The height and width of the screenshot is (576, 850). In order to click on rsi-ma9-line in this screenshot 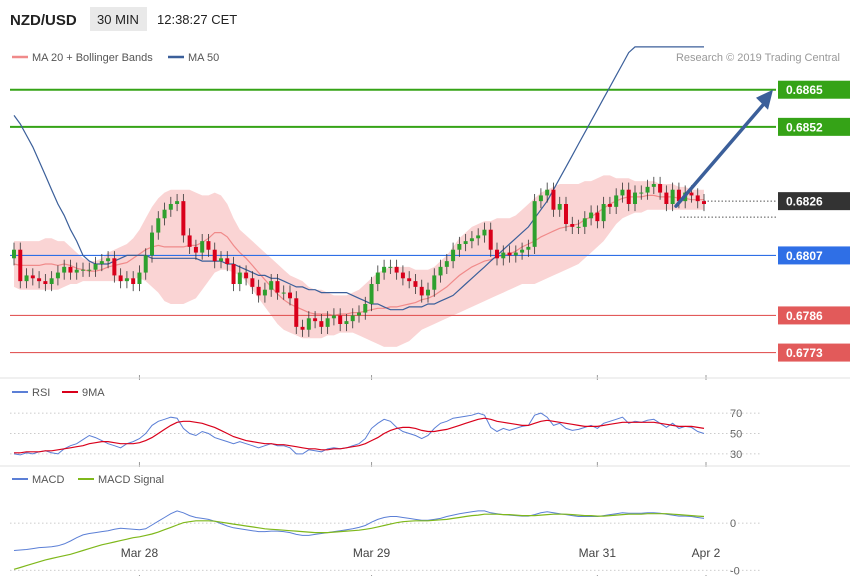, I will do `click(359, 435)`.